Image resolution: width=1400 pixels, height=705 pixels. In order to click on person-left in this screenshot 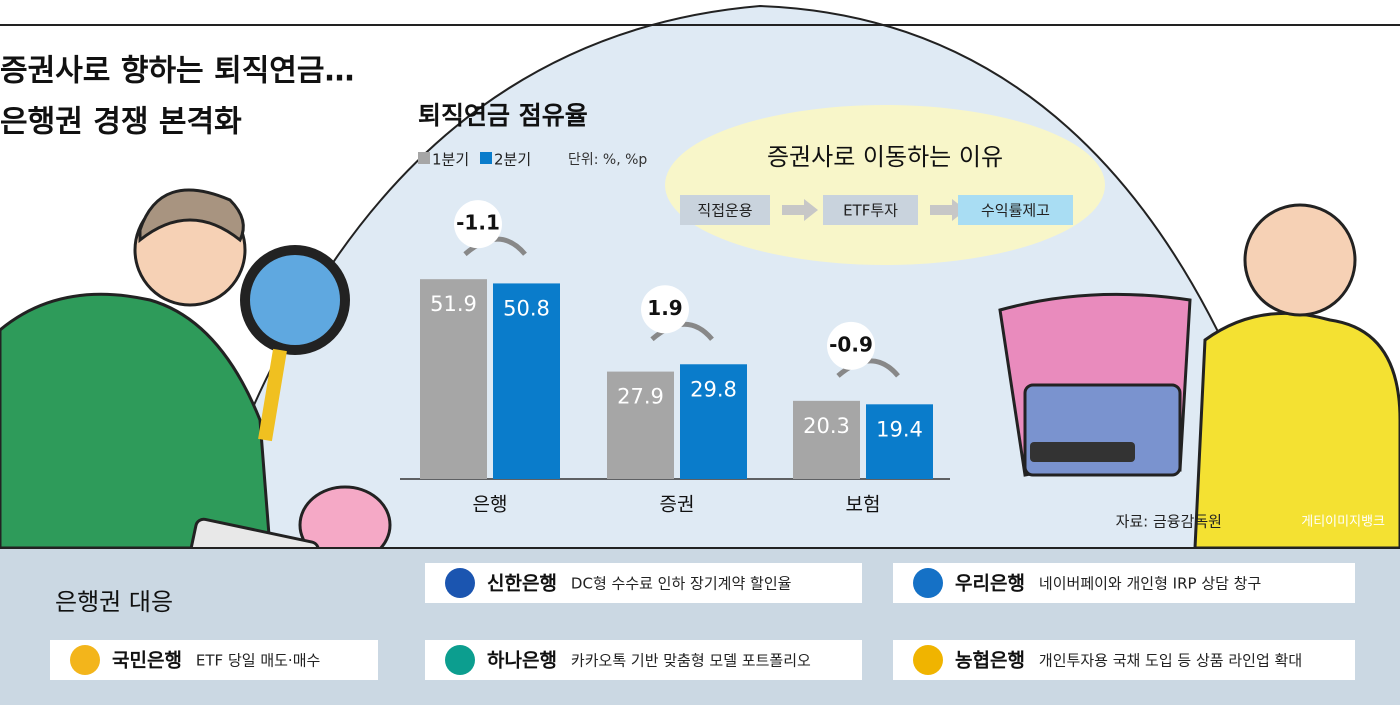, I will do `click(136, 421)`.